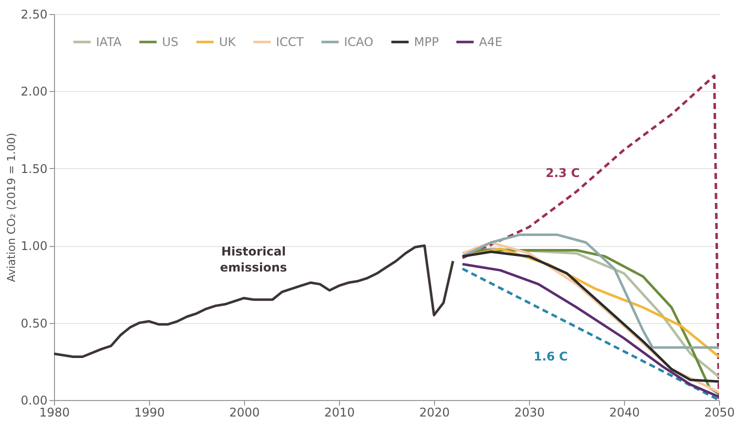  What do you see at coordinates (228, 42) in the screenshot?
I see `legend-label: UK` at bounding box center [228, 42].